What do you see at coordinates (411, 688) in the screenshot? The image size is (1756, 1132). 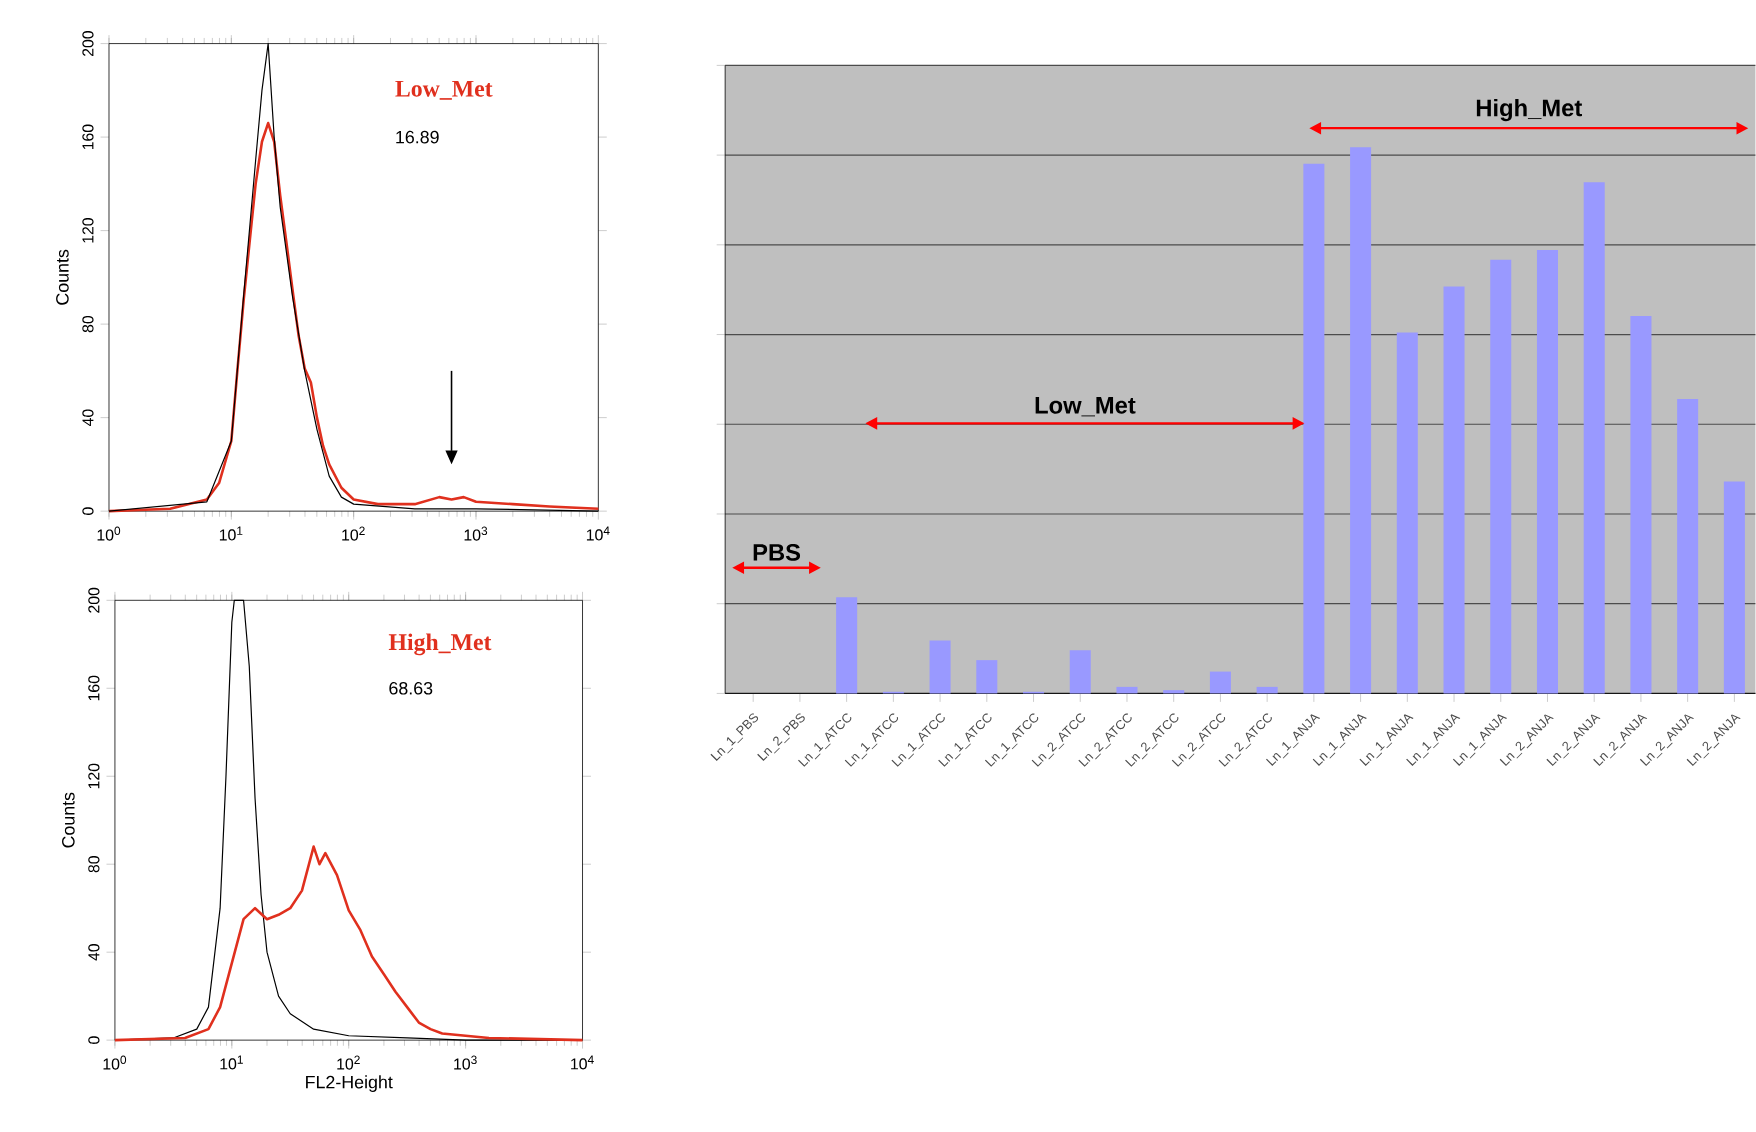 I see `annotation: 68.63` at bounding box center [411, 688].